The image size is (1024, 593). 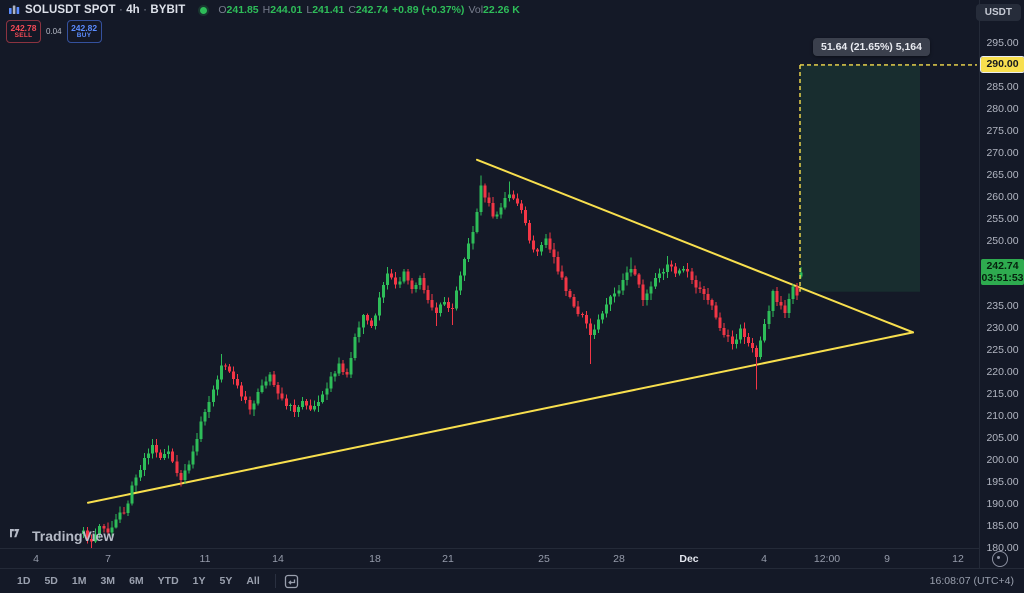 I want to click on range-button-ytd: YTD, so click(x=168, y=581).